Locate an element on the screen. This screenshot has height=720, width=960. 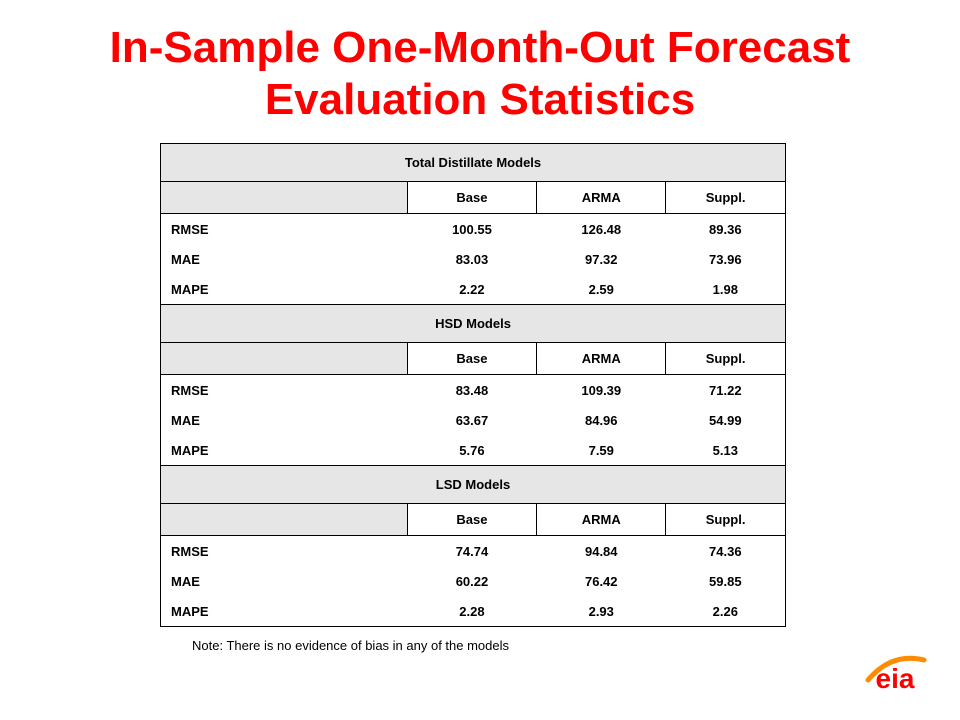
section-heading: LSD Models is located at coordinates (473, 484).